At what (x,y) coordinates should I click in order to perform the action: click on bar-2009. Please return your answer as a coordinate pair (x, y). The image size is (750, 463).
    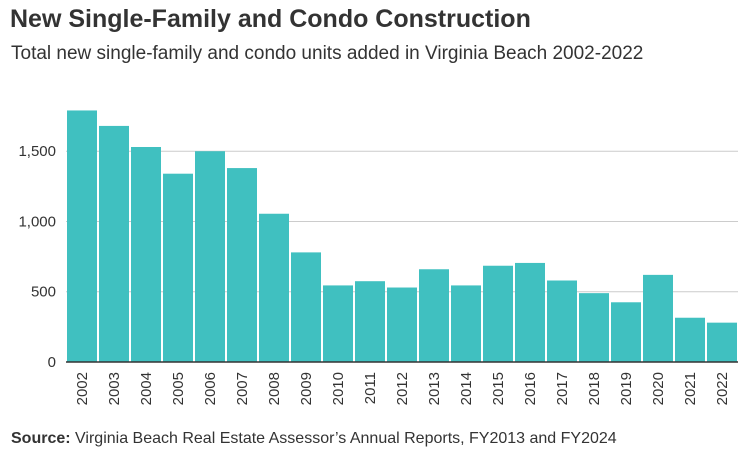
    Looking at the image, I should click on (306, 307).